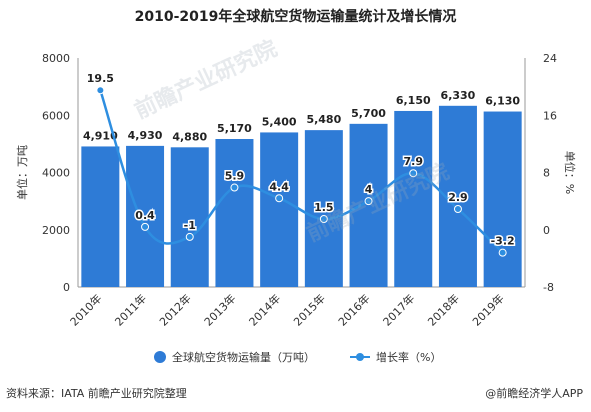 The width and height of the screenshot is (591, 412). What do you see at coordinates (234, 128) in the screenshot?
I see `bar-value-label: 5,170` at bounding box center [234, 128].